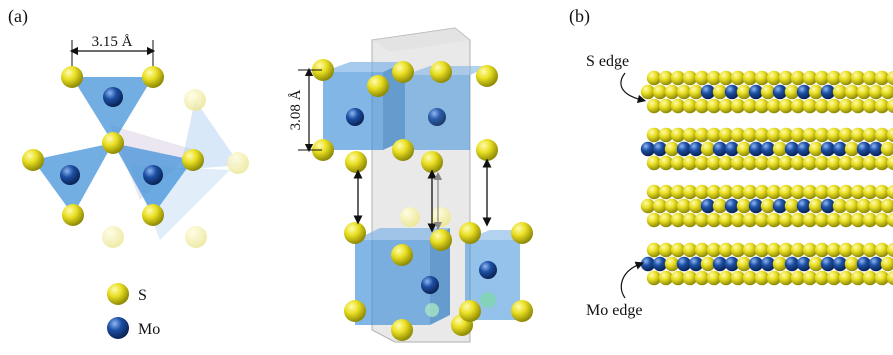 The height and width of the screenshot is (355, 893). Describe the element at coordinates (135, 157) in the screenshot. I see `top-view-lattice` at that location.